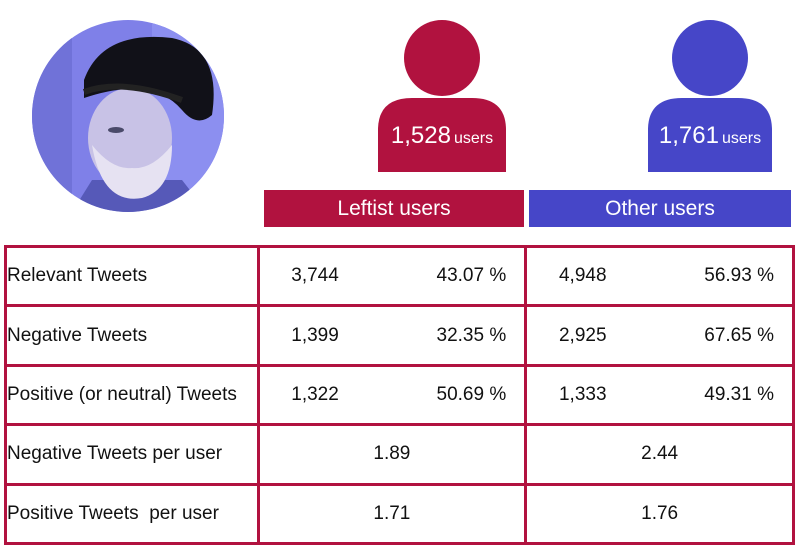 This screenshot has width=800, height=555. I want to click on other-user-count: 1,761 users, so click(710, 136).